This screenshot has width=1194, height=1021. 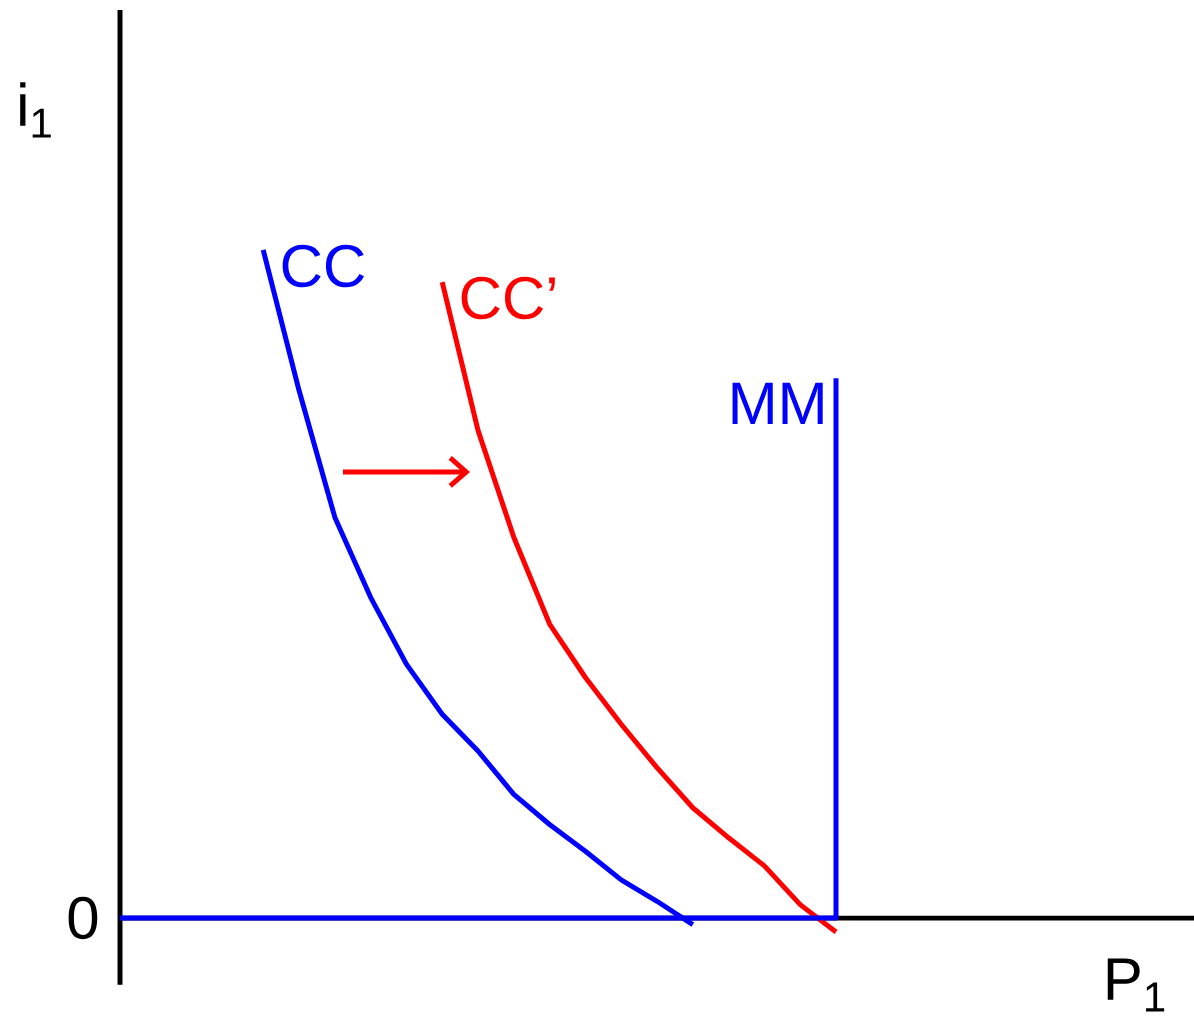 I want to click on series-label: CC, so click(x=323, y=266).